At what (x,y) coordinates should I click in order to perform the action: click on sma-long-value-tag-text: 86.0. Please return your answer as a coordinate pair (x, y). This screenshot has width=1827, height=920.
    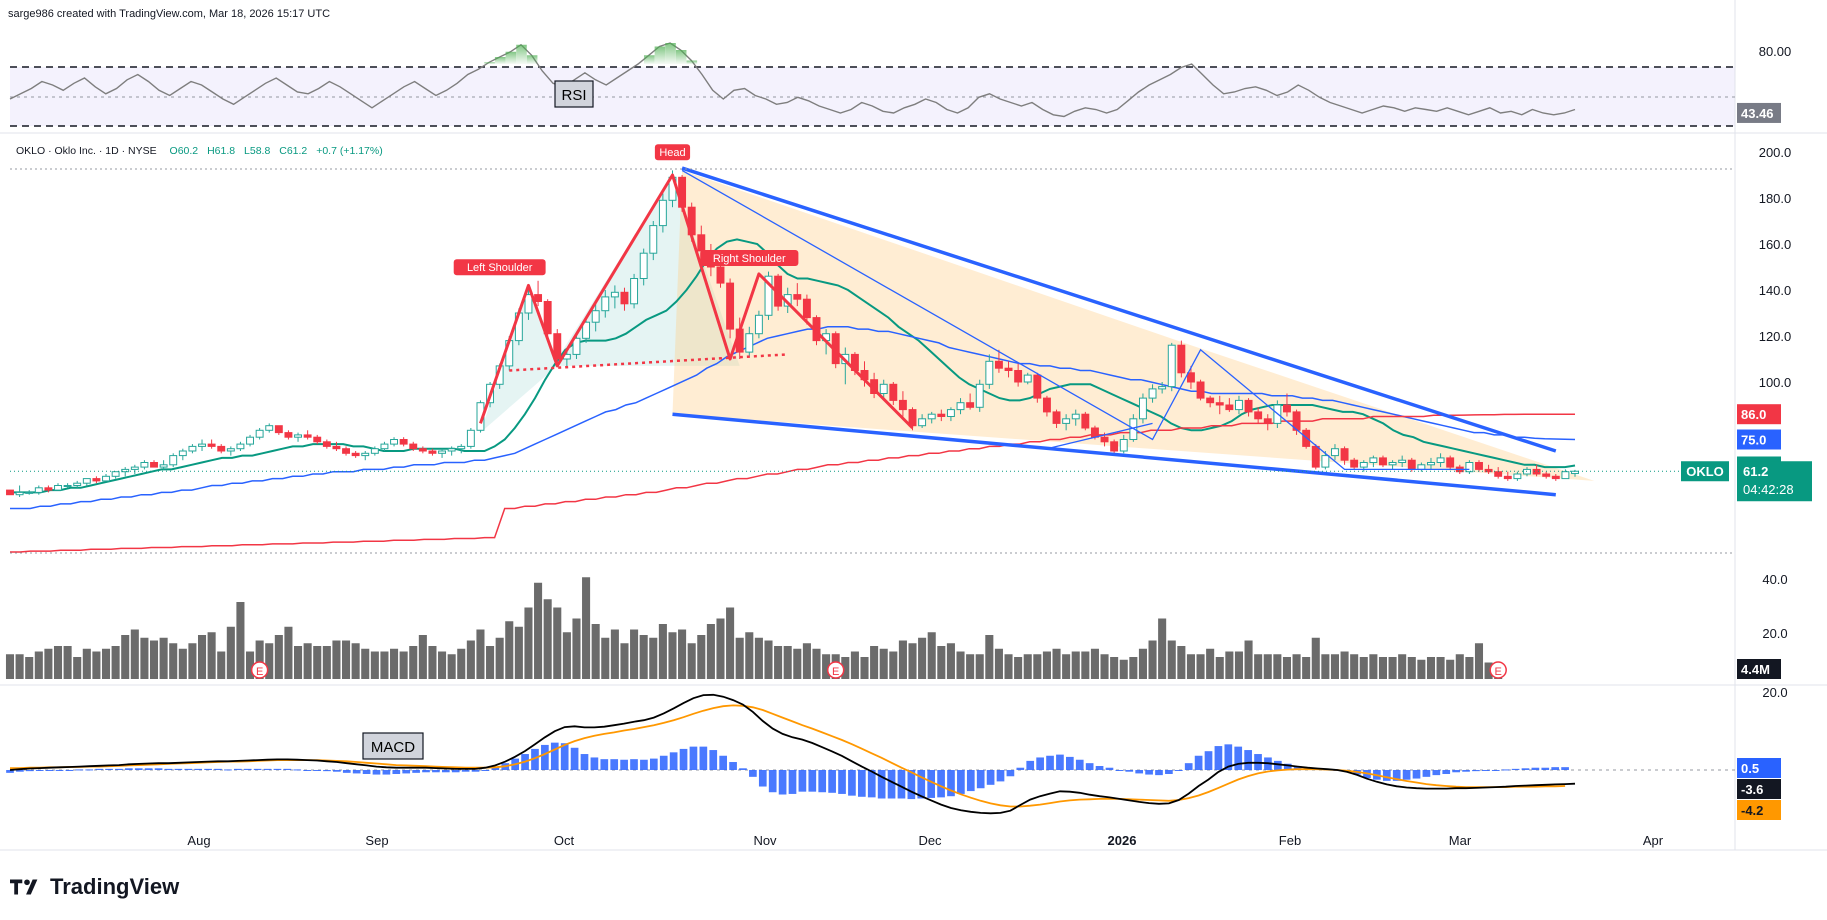
    Looking at the image, I should click on (1753, 414).